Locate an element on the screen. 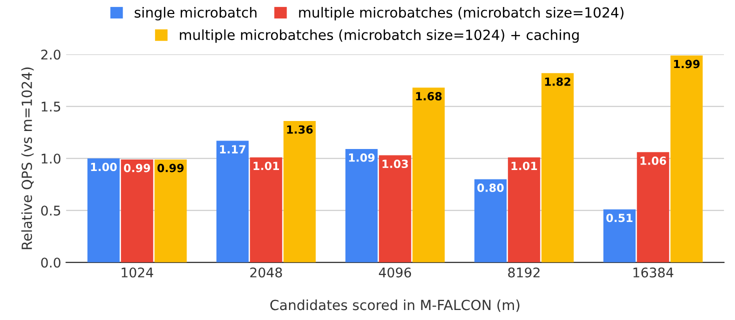 The image size is (735, 320). y-tick-label: 1.5 is located at coordinates (51, 107).